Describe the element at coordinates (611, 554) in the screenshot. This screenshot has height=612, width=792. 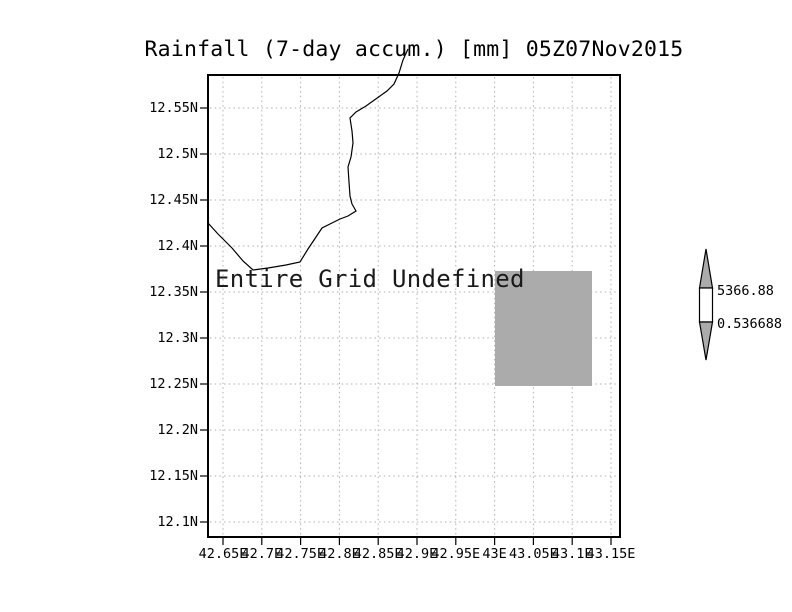
I see `x-tick-label: 43.15E` at that location.